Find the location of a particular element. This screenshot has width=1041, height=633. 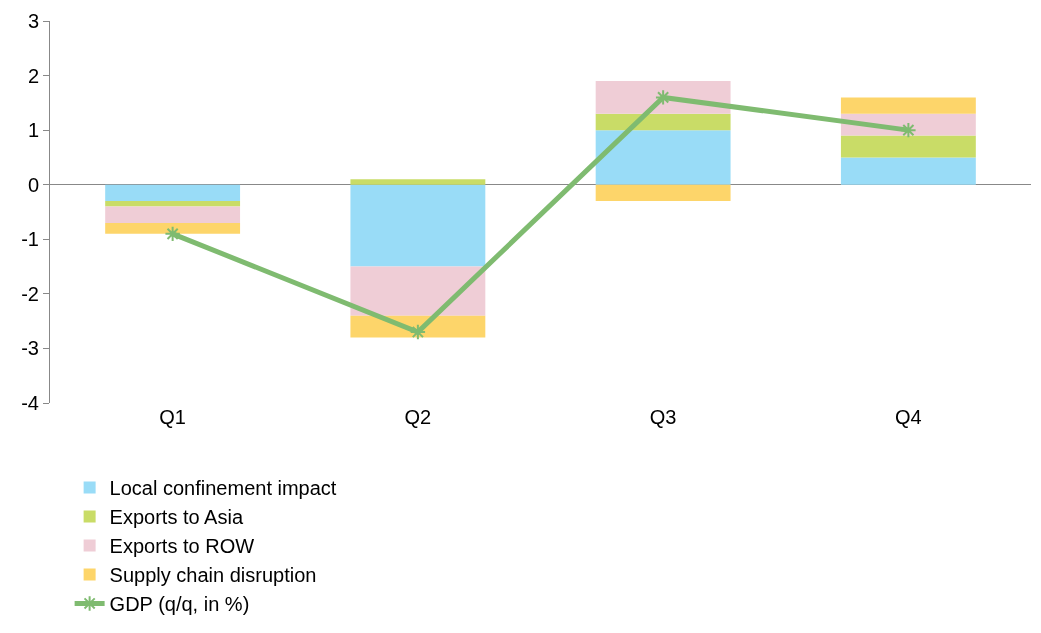

legend-label: Exports to Asia is located at coordinates (176, 517).